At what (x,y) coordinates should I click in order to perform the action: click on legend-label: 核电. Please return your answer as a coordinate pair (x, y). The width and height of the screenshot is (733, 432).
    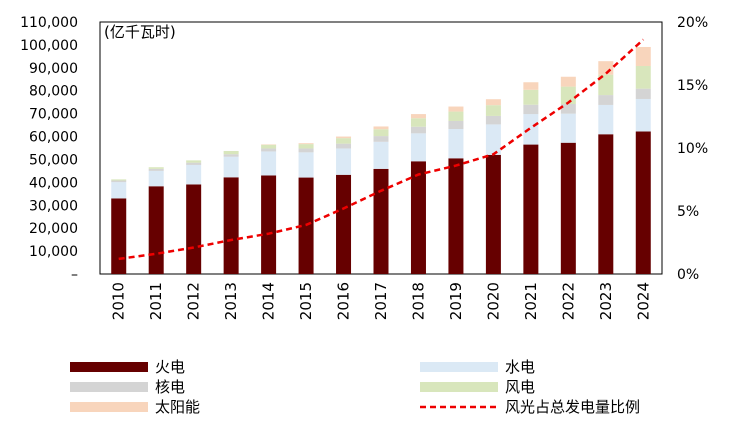
    Looking at the image, I should click on (170, 387).